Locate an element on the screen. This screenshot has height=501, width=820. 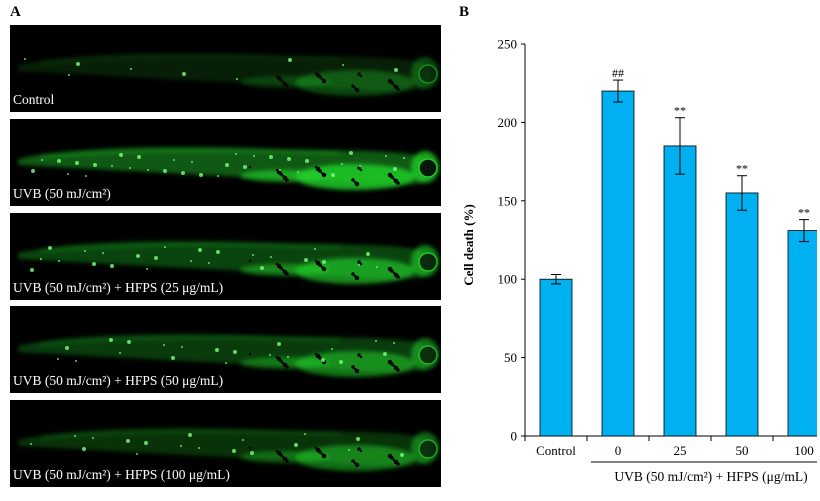
fish-image-control: Control is located at coordinates (225, 68).